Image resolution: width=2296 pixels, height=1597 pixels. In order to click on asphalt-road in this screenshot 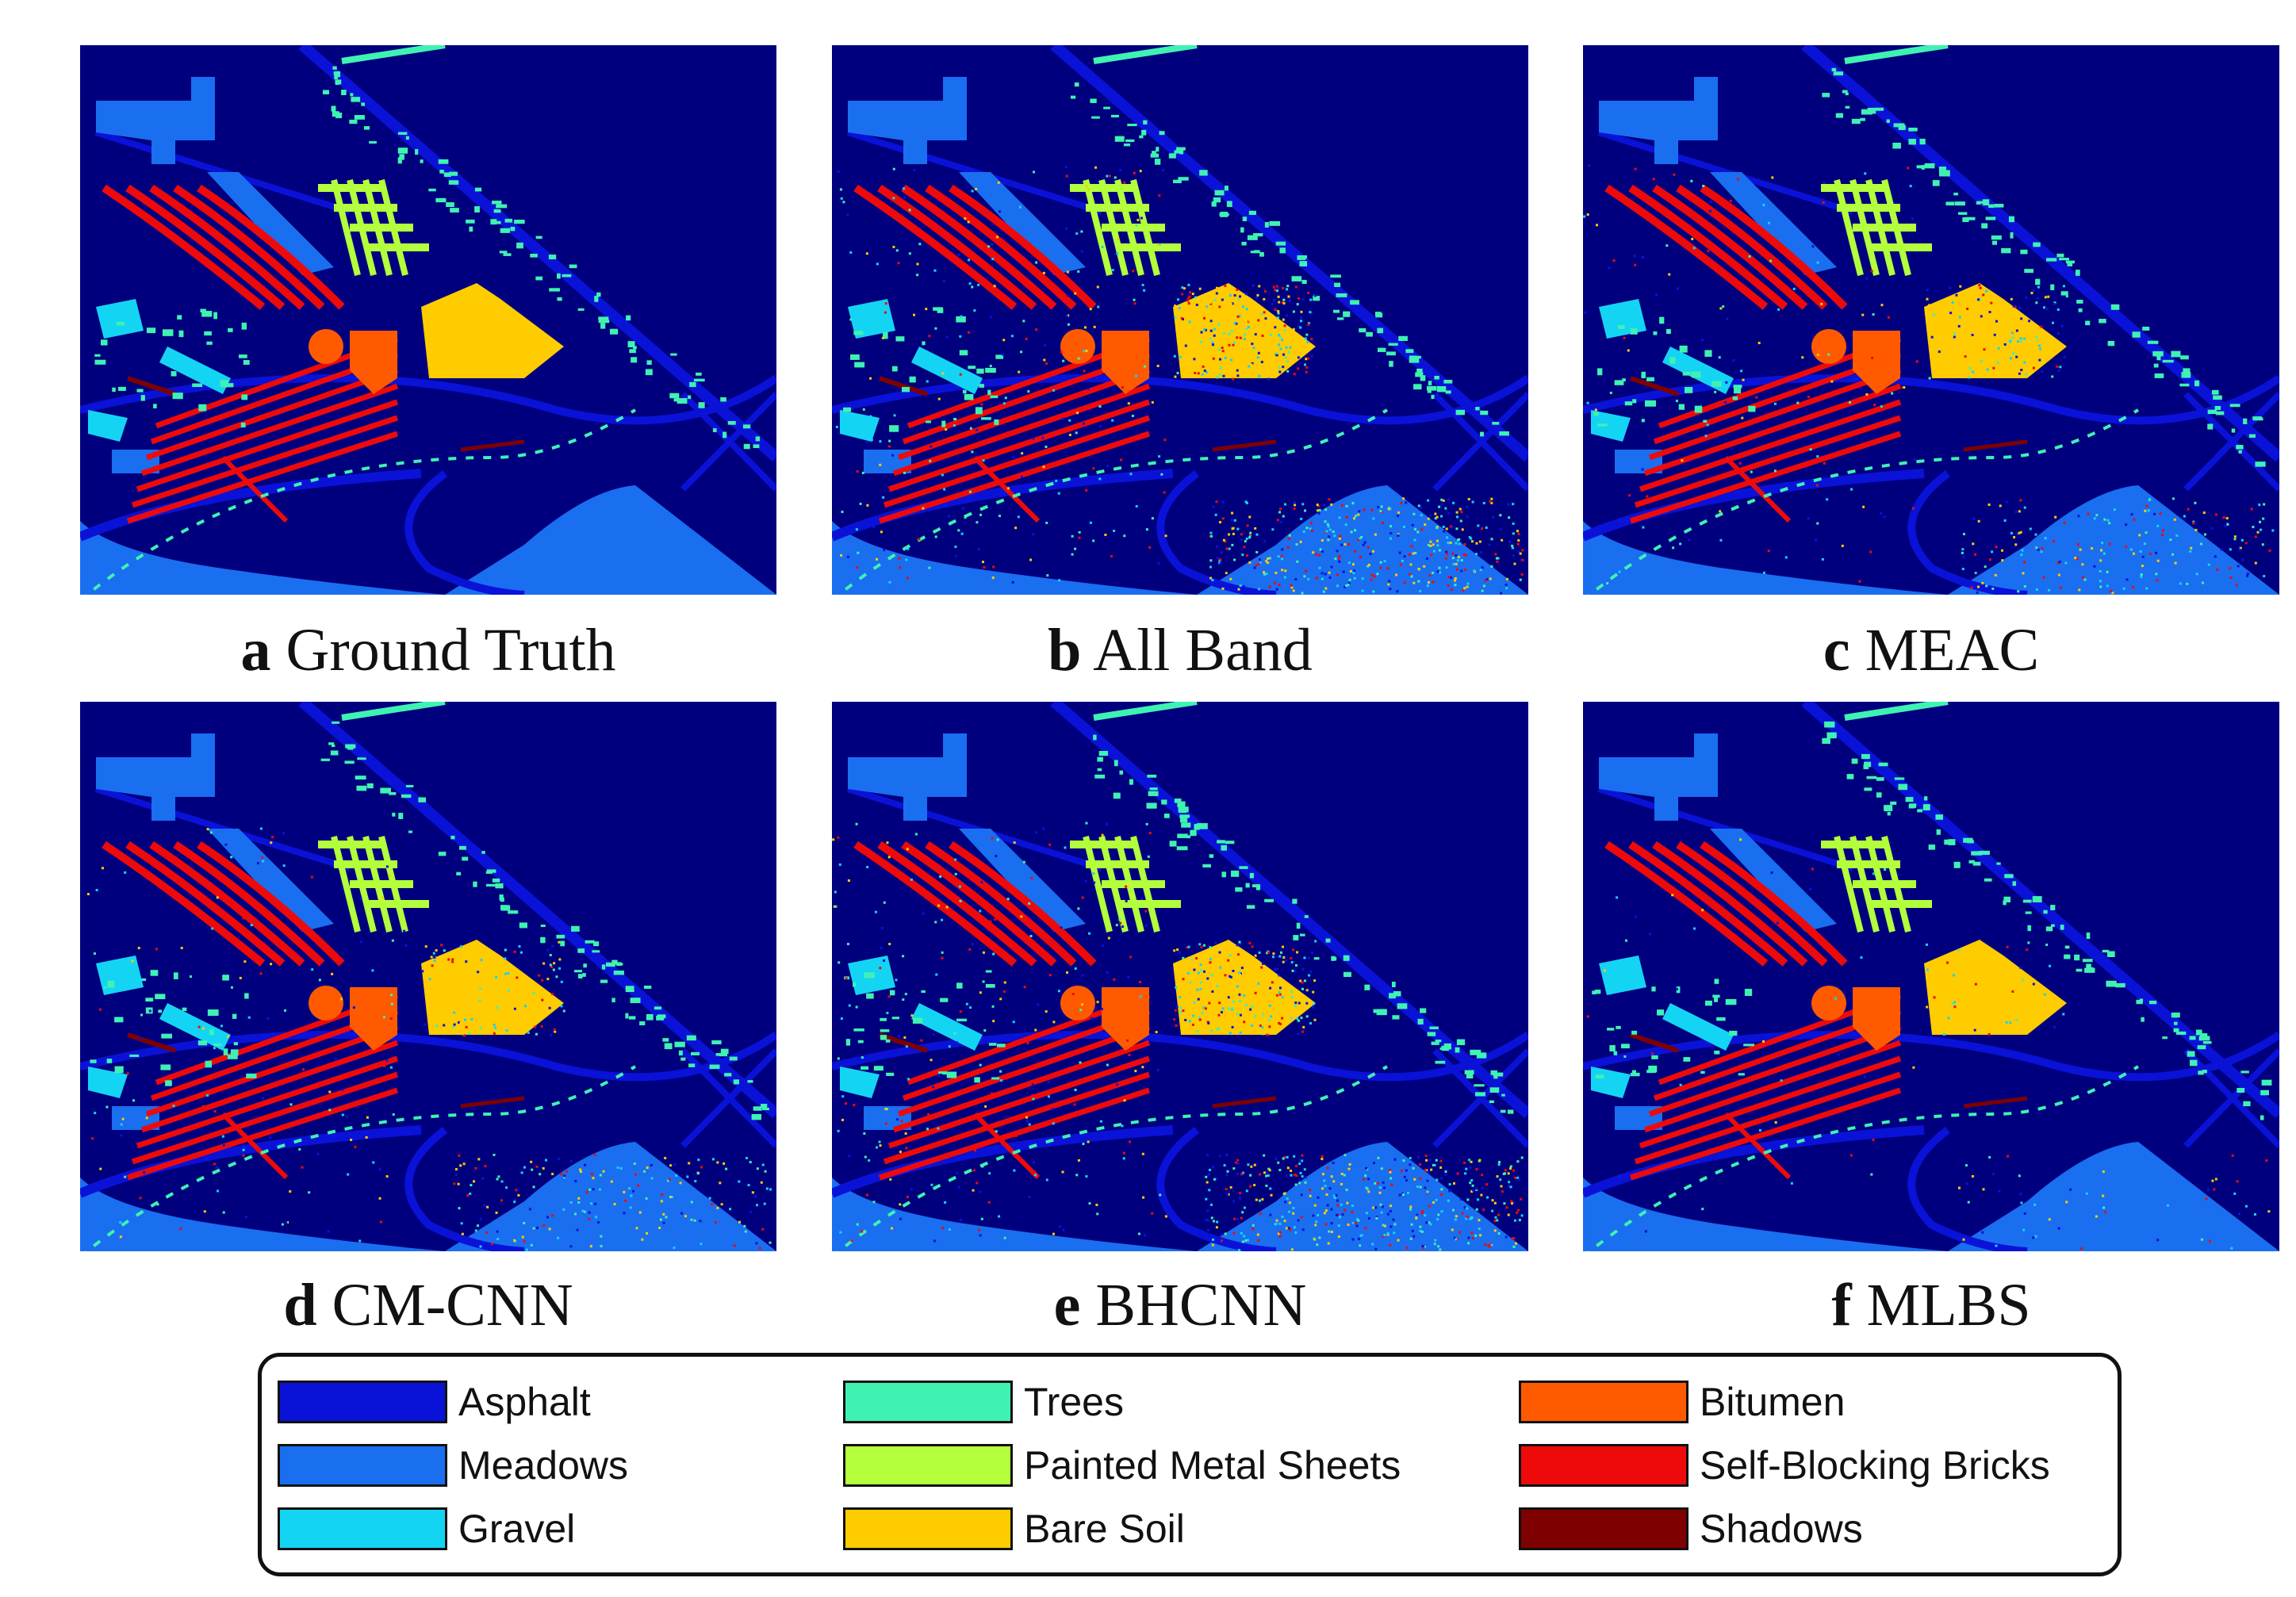, I will do `click(1754, 1161)`.